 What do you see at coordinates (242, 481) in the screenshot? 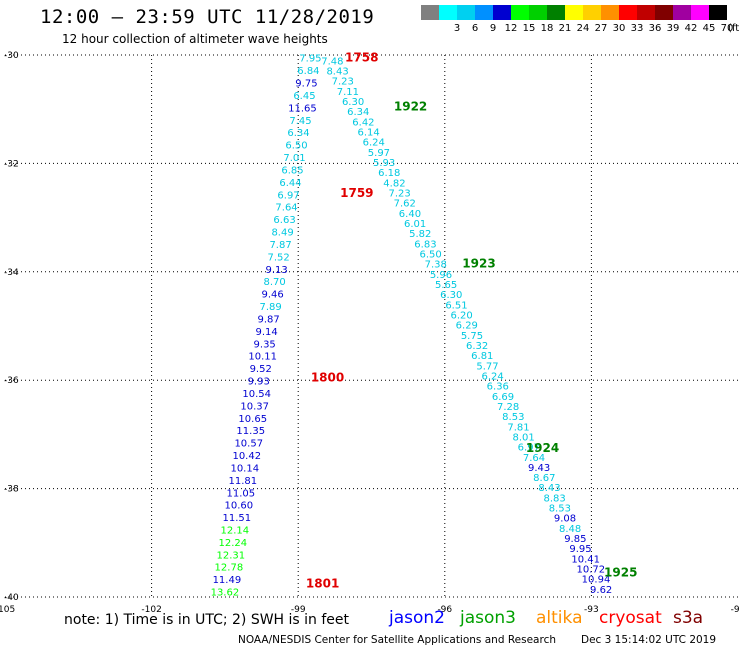
I see `wave-height-label: 11.81` at bounding box center [242, 481].